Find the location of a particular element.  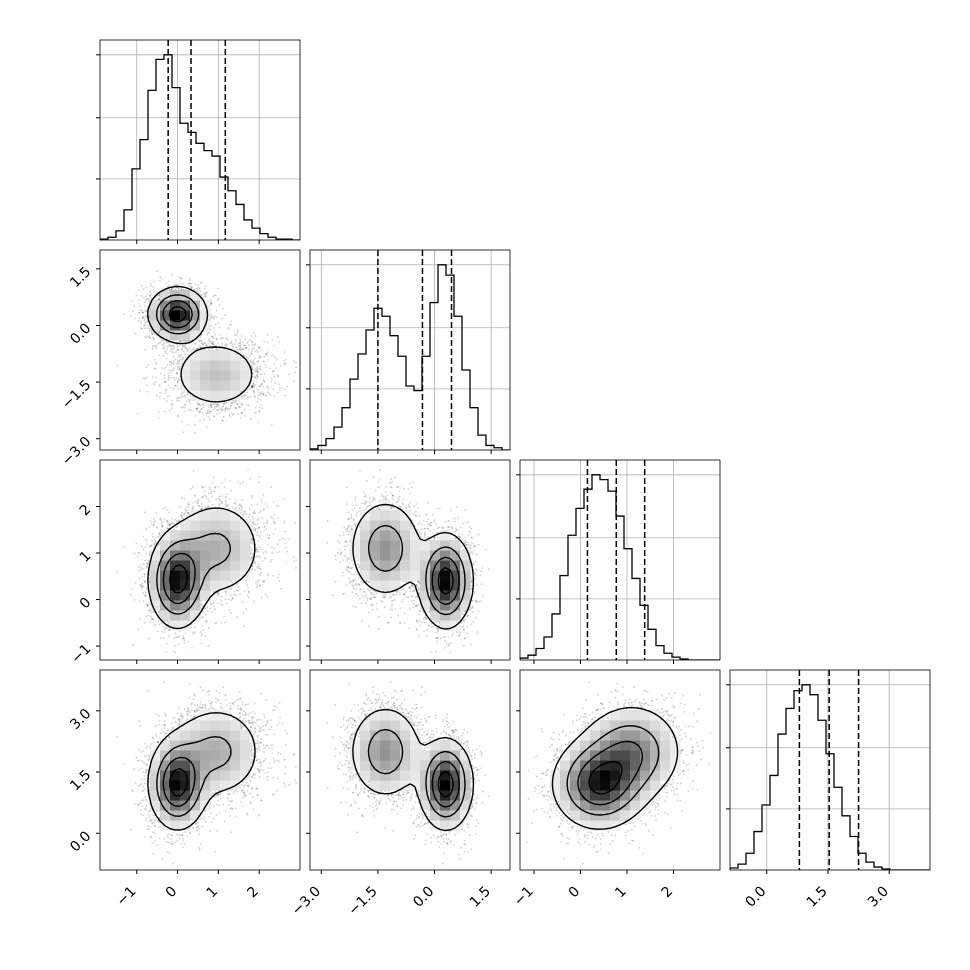

panel-frame is located at coordinates (200, 140).